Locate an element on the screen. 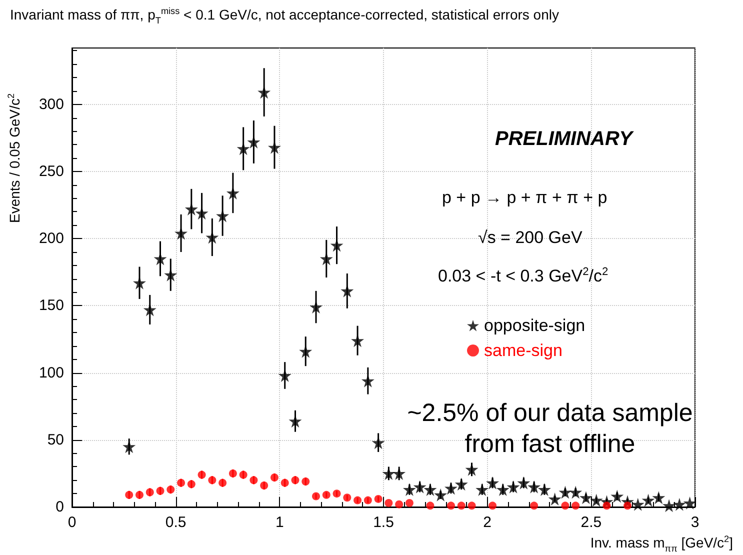  x-tick-label: 1 is located at coordinates (279, 522).